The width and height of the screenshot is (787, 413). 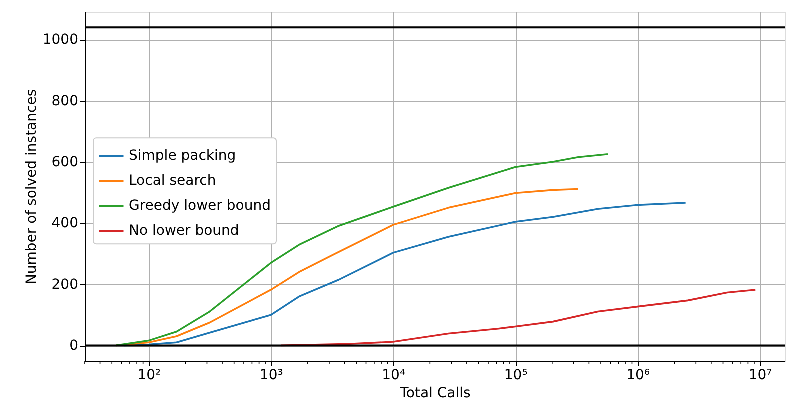 What do you see at coordinates (516, 376) in the screenshot?
I see `x-tick-label: 10⁵` at bounding box center [516, 376].